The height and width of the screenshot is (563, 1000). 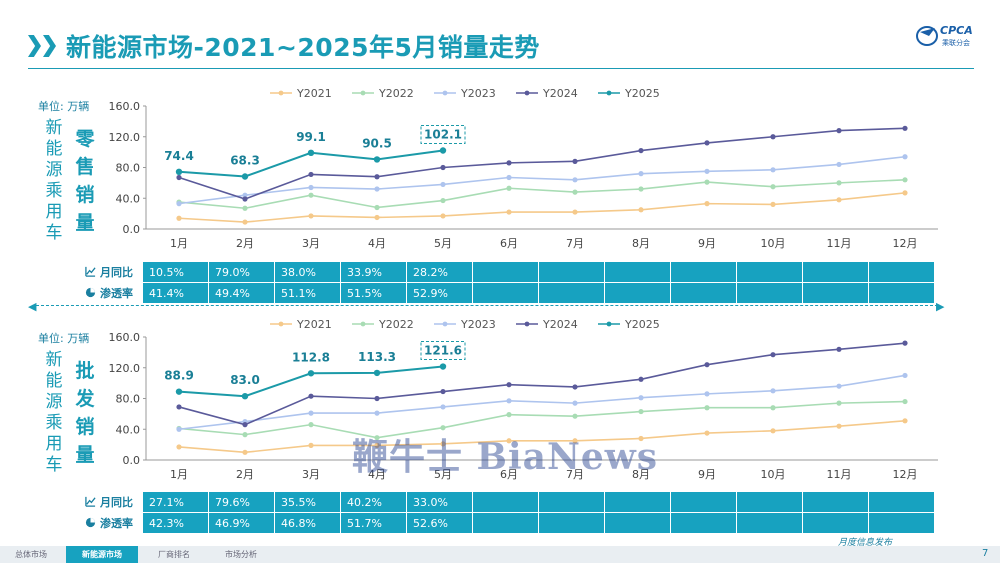 I want to click on series-line-Y2023, so click(x=542, y=402).